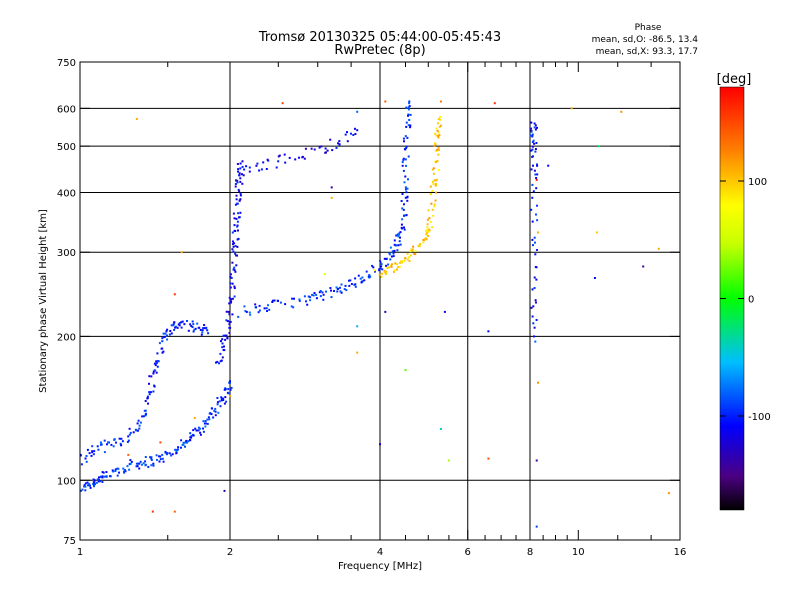  What do you see at coordinates (66, 337) in the screenshot?
I see `y-tick-label: 200` at bounding box center [66, 337].